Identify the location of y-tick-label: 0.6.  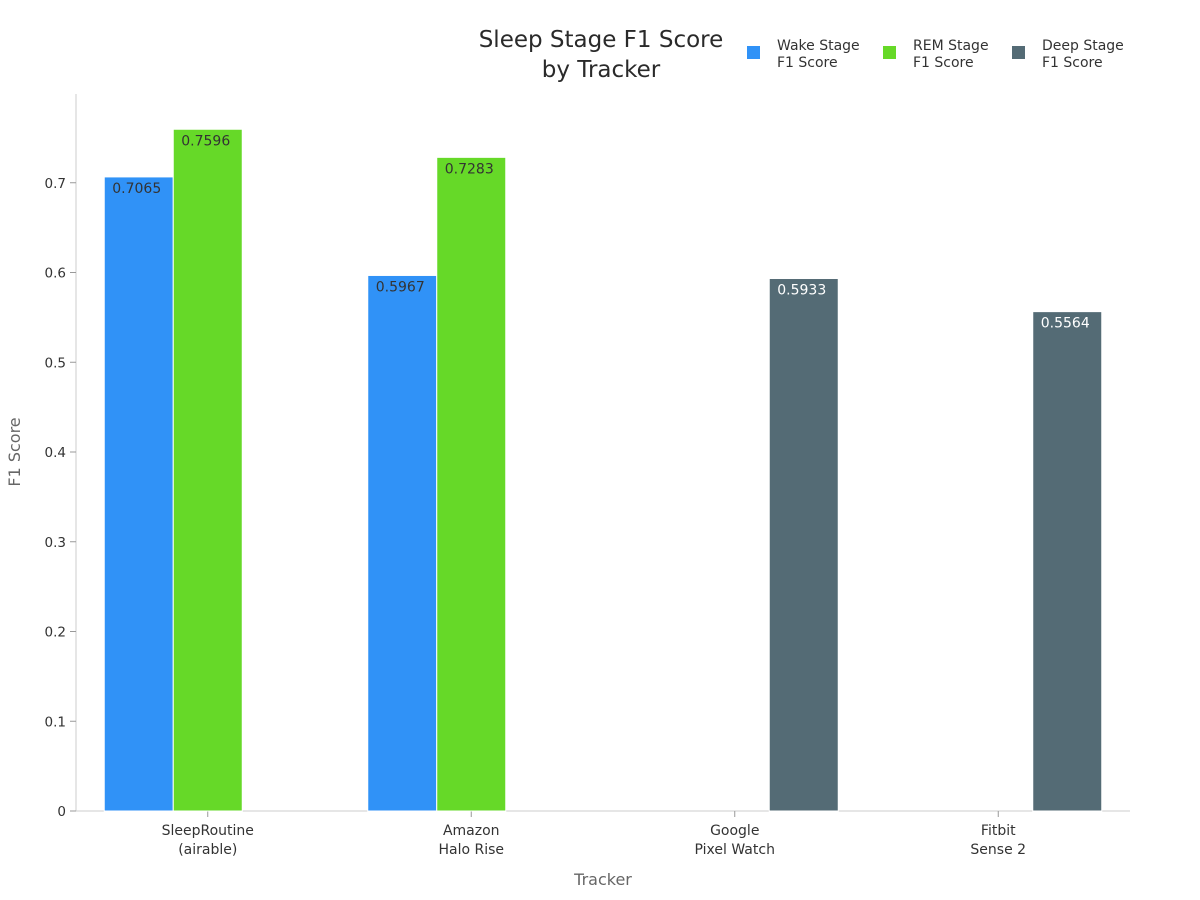
(55, 274).